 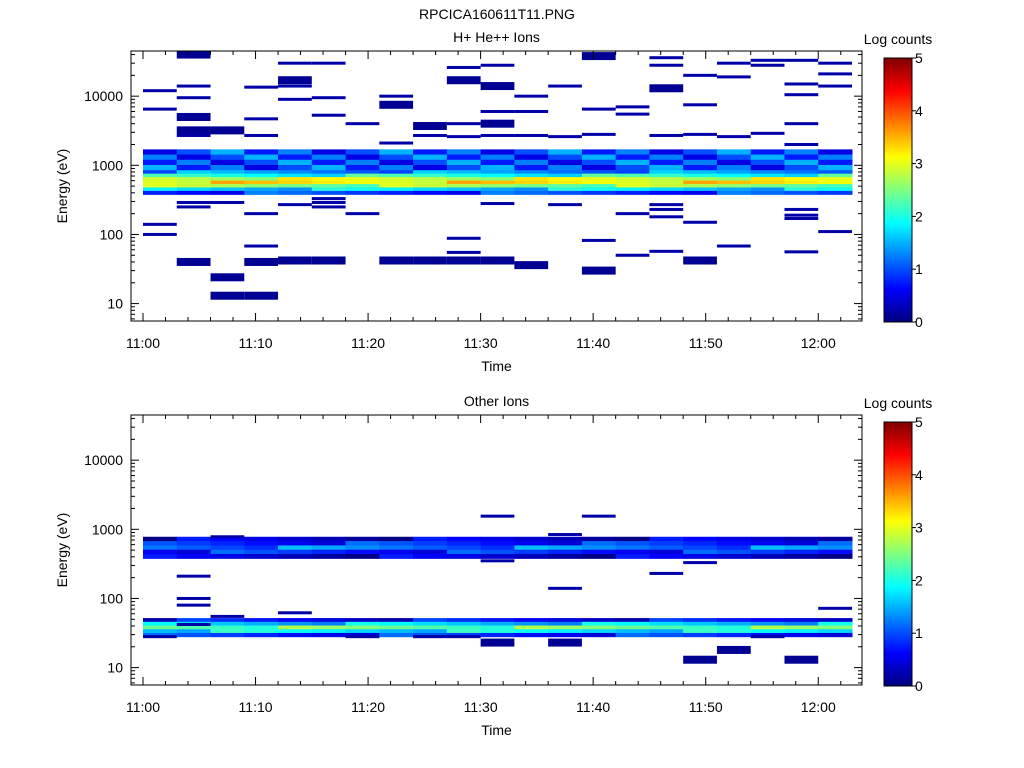 I want to click on heatmap-cells, so click(x=498, y=589).